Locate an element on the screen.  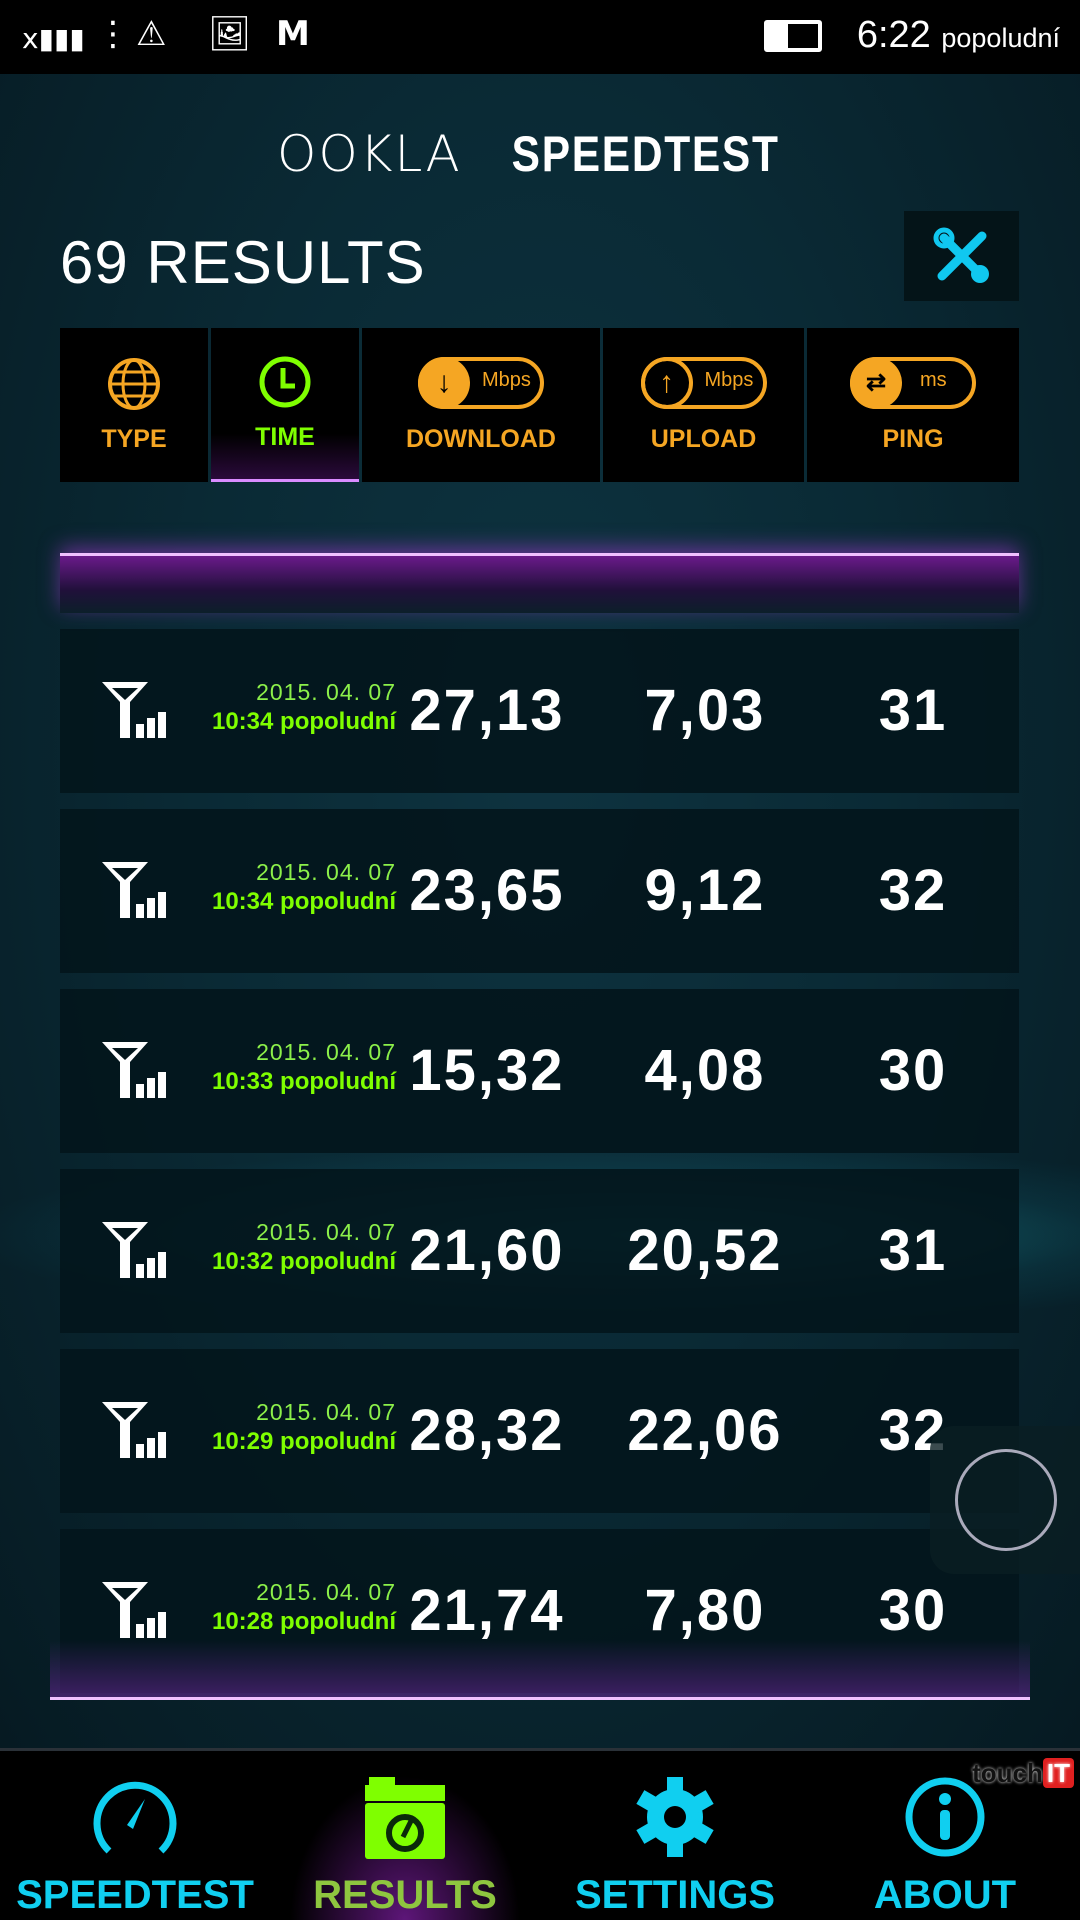
results-count: 69 RESULTS is located at coordinates (243, 262).